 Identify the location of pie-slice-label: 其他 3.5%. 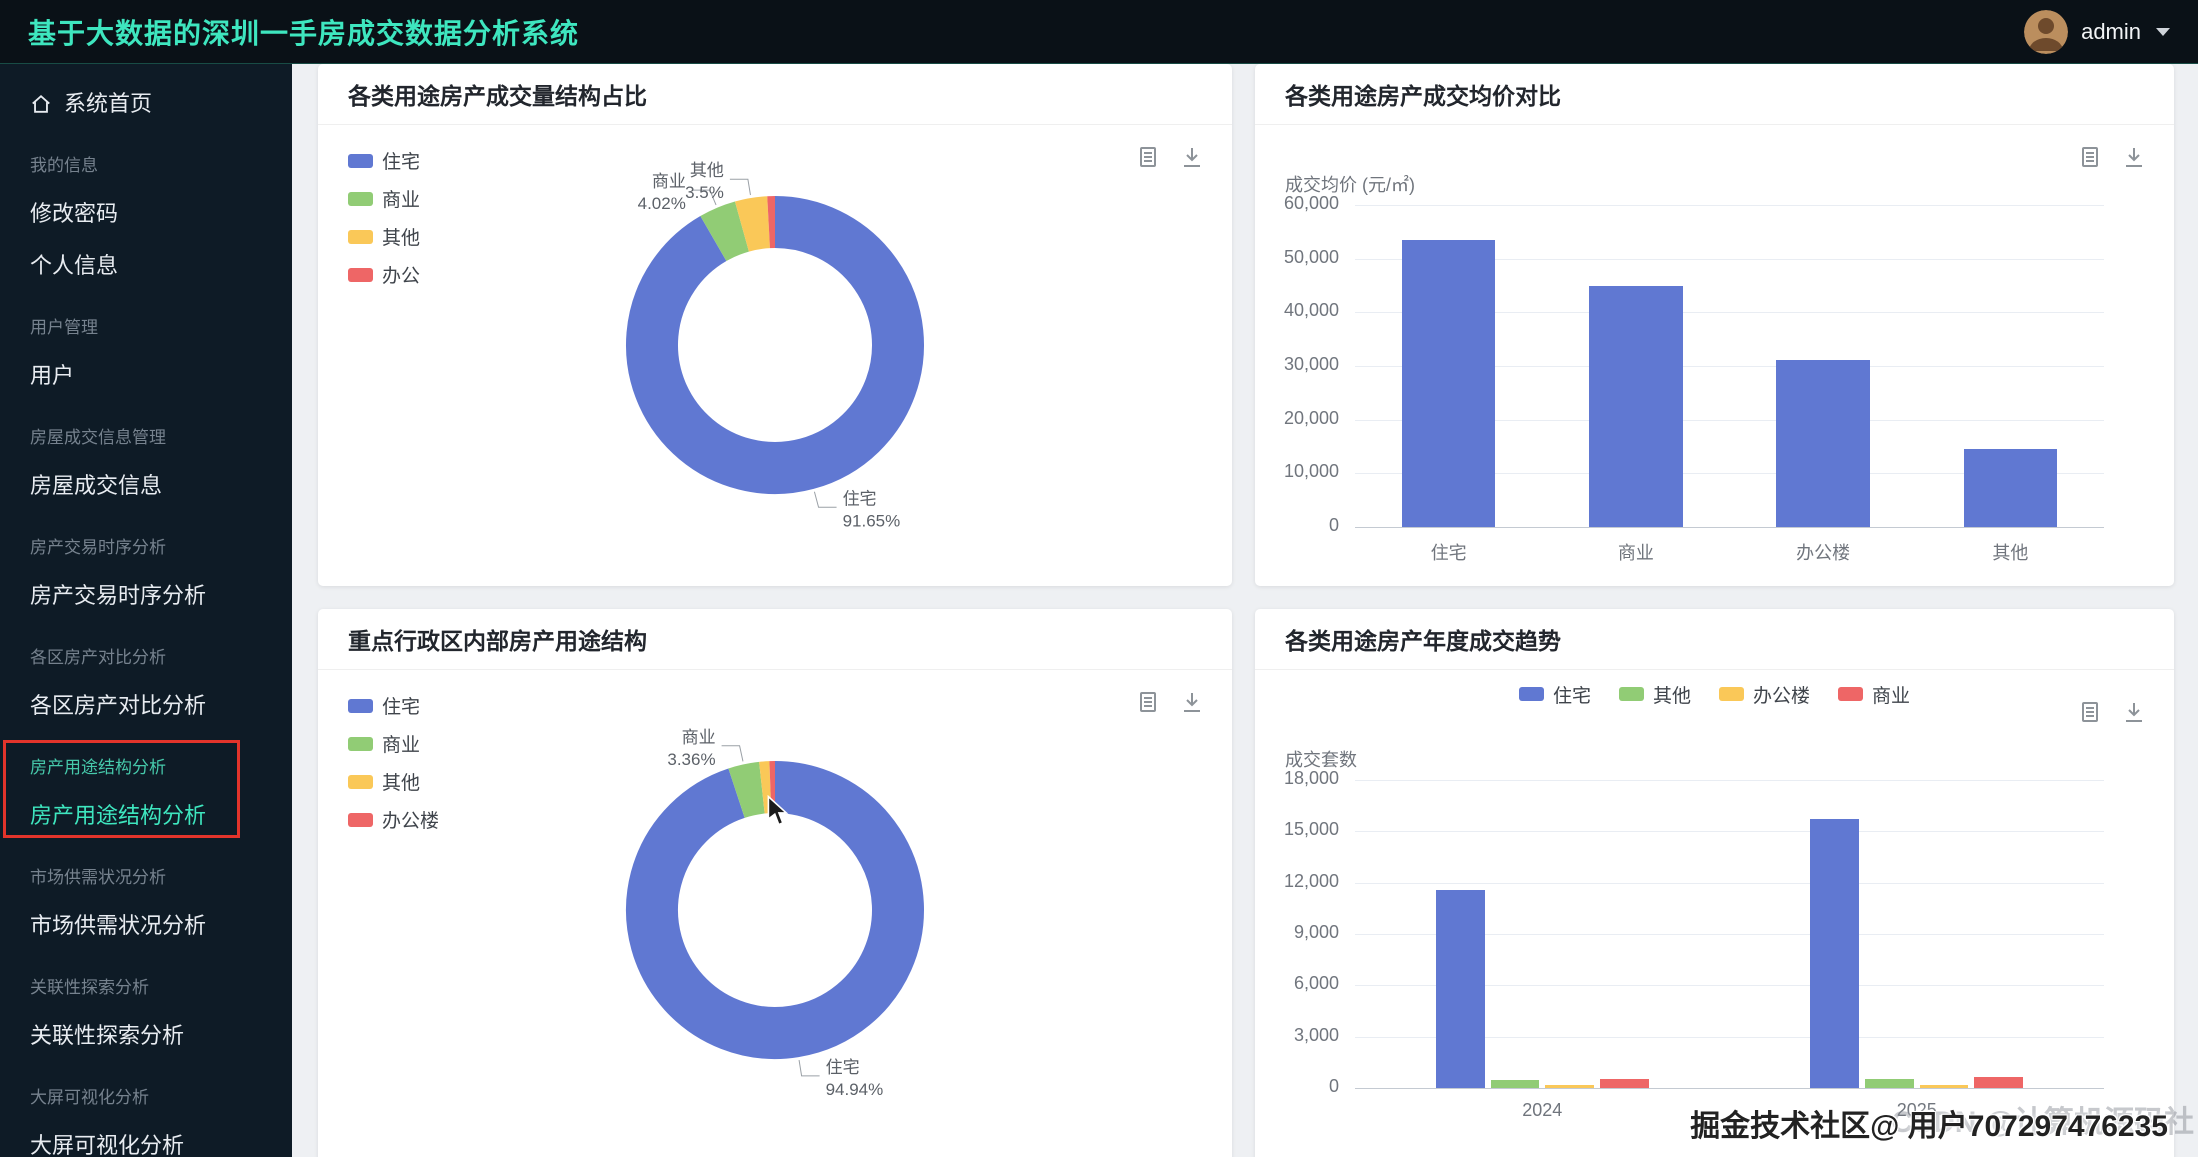
(704, 181).